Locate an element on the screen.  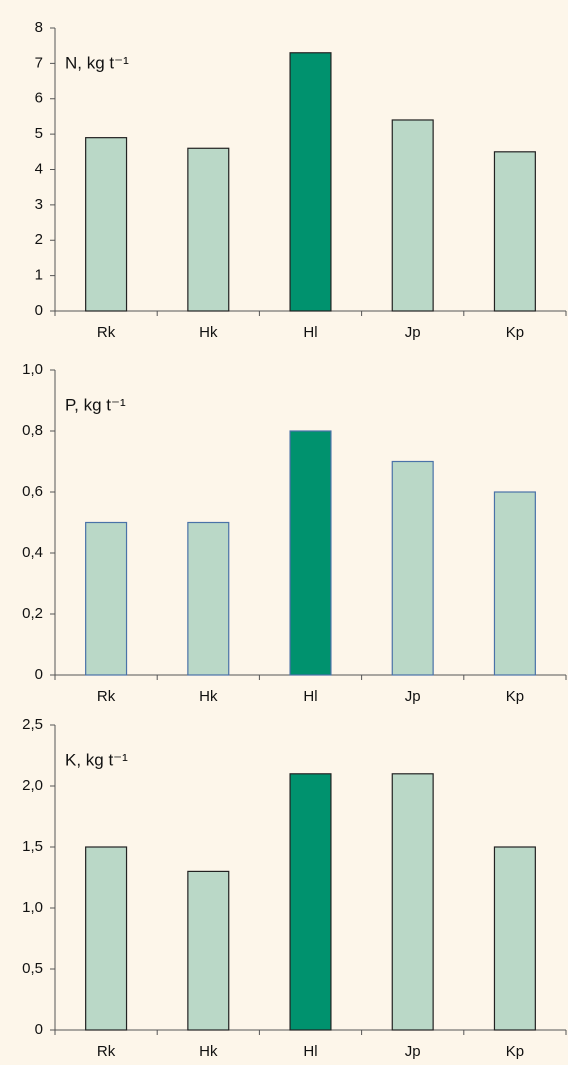
y-tick-label: 1,5 is located at coordinates (32, 846).